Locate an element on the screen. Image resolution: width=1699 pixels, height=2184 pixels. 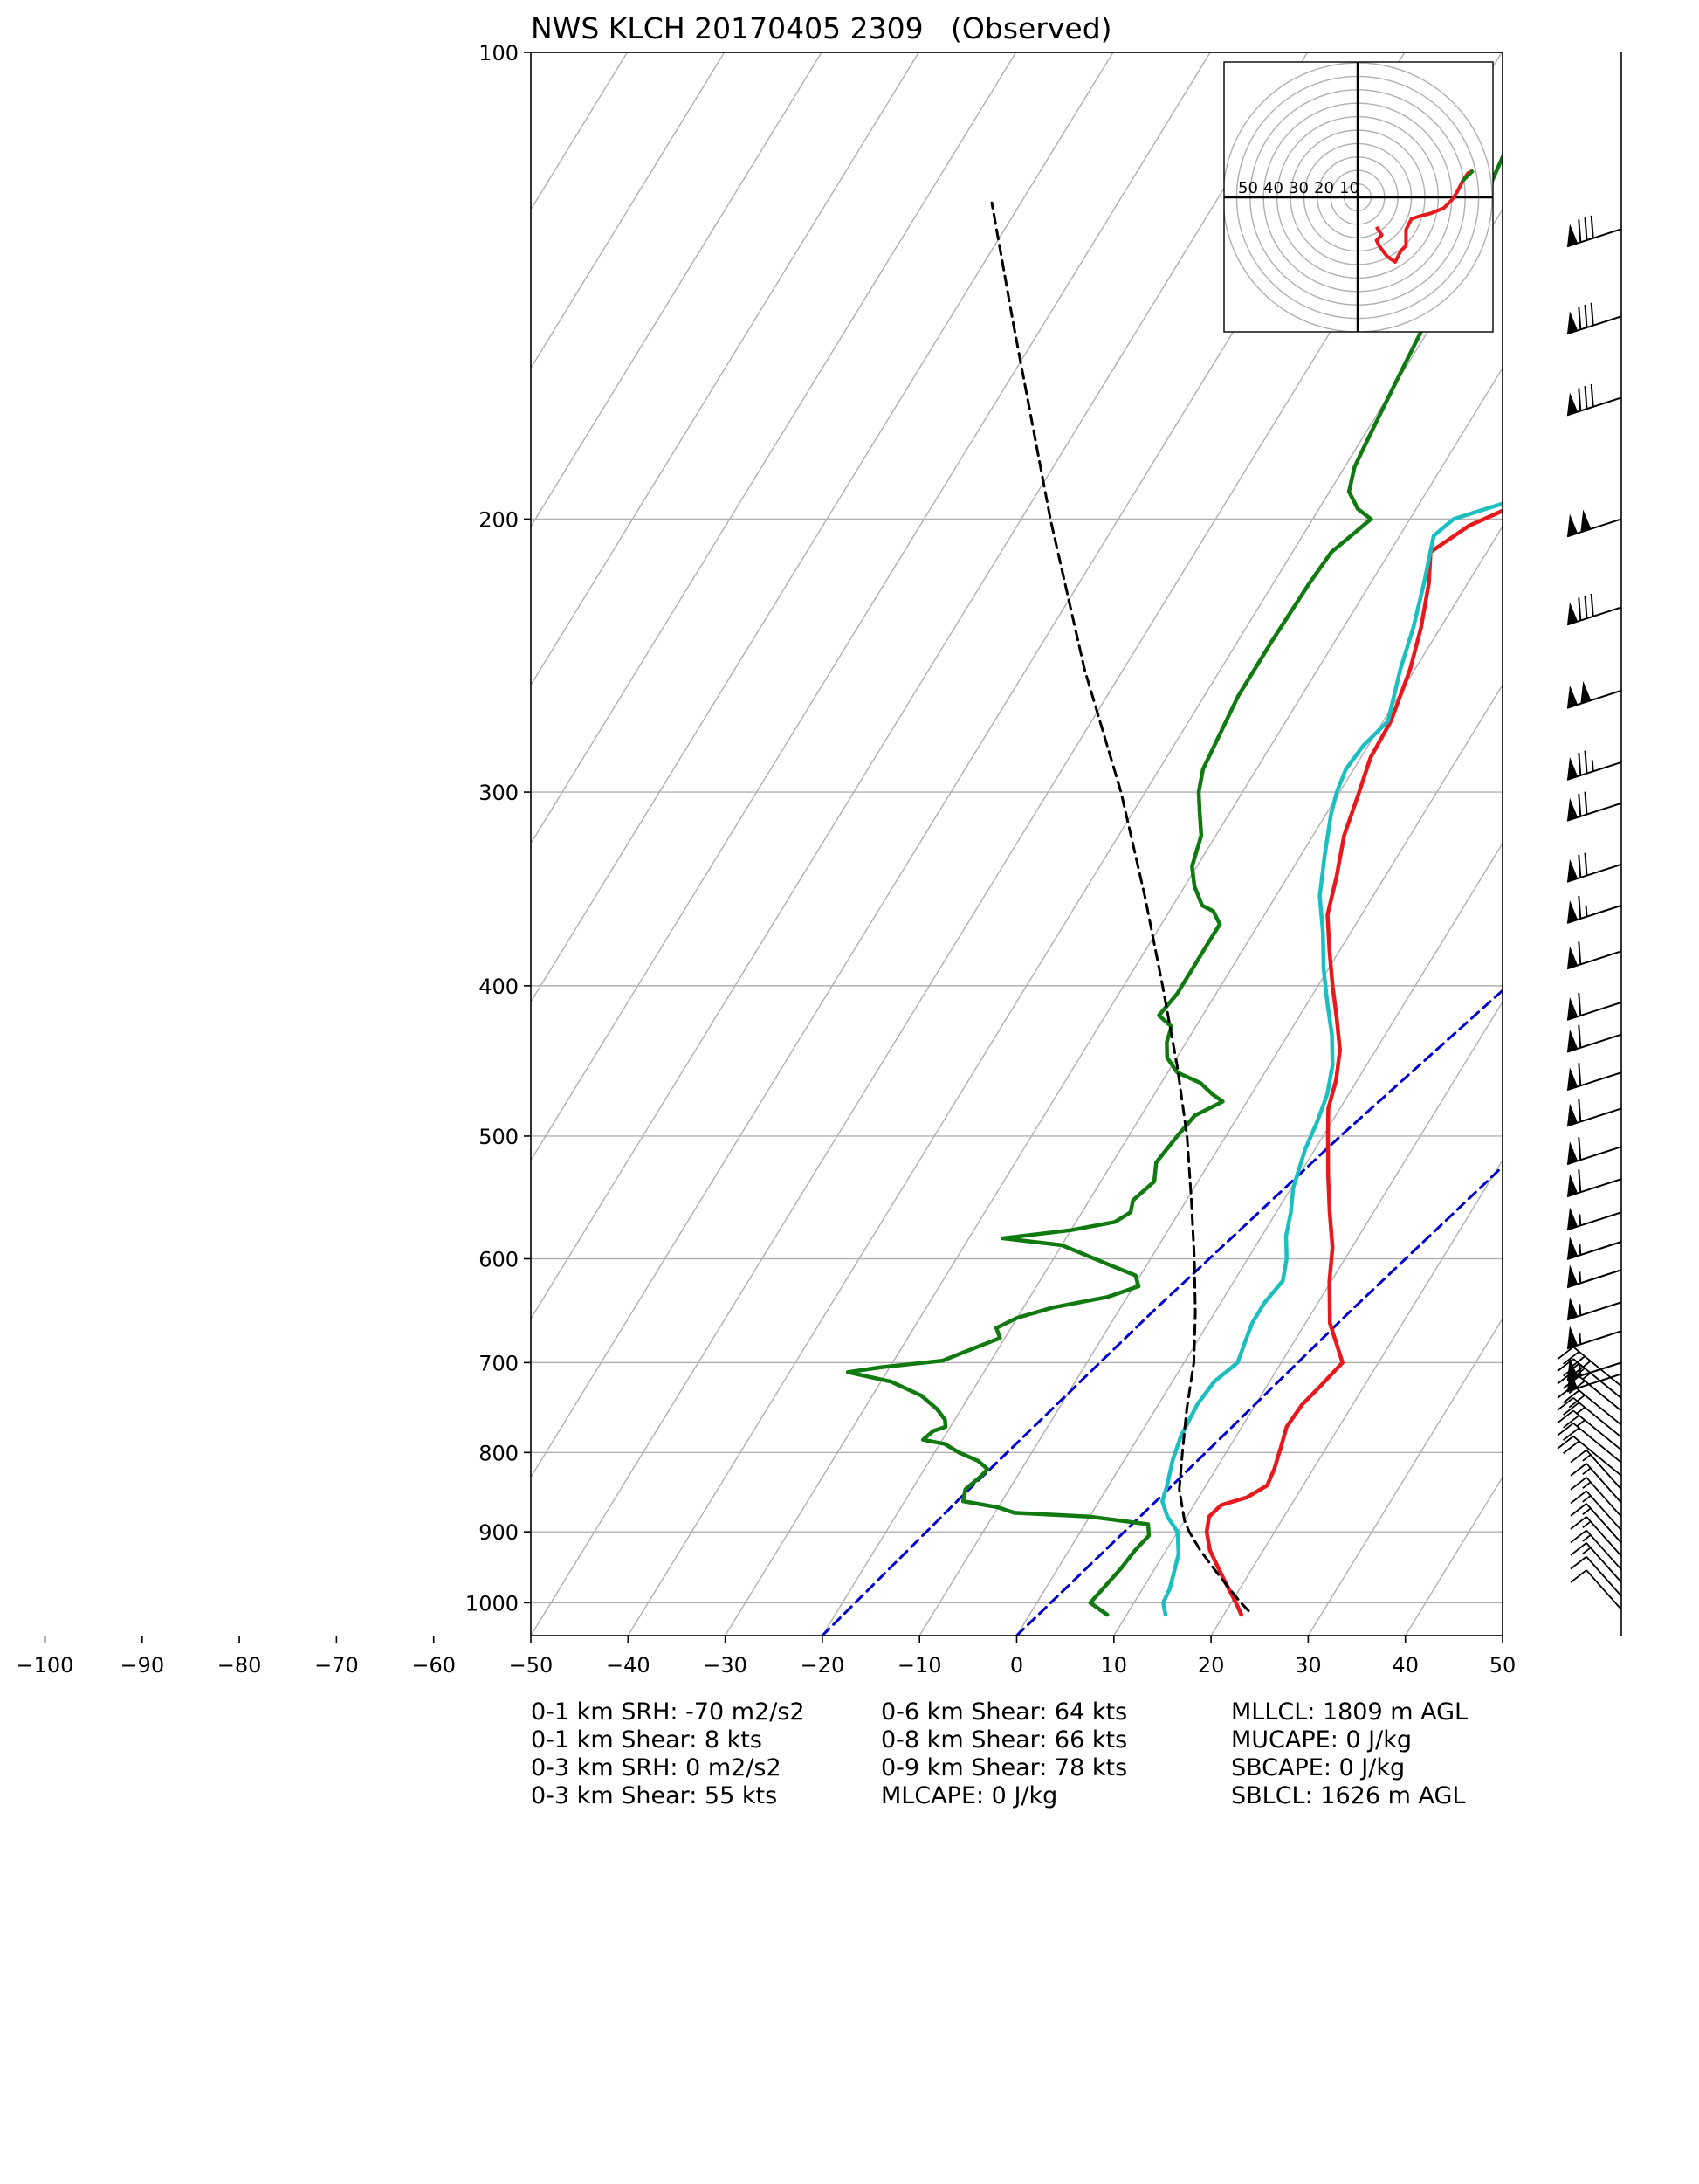
index-shear-0-8km: 0-8 km Shear: 66 kts is located at coordinates (1004, 1739).